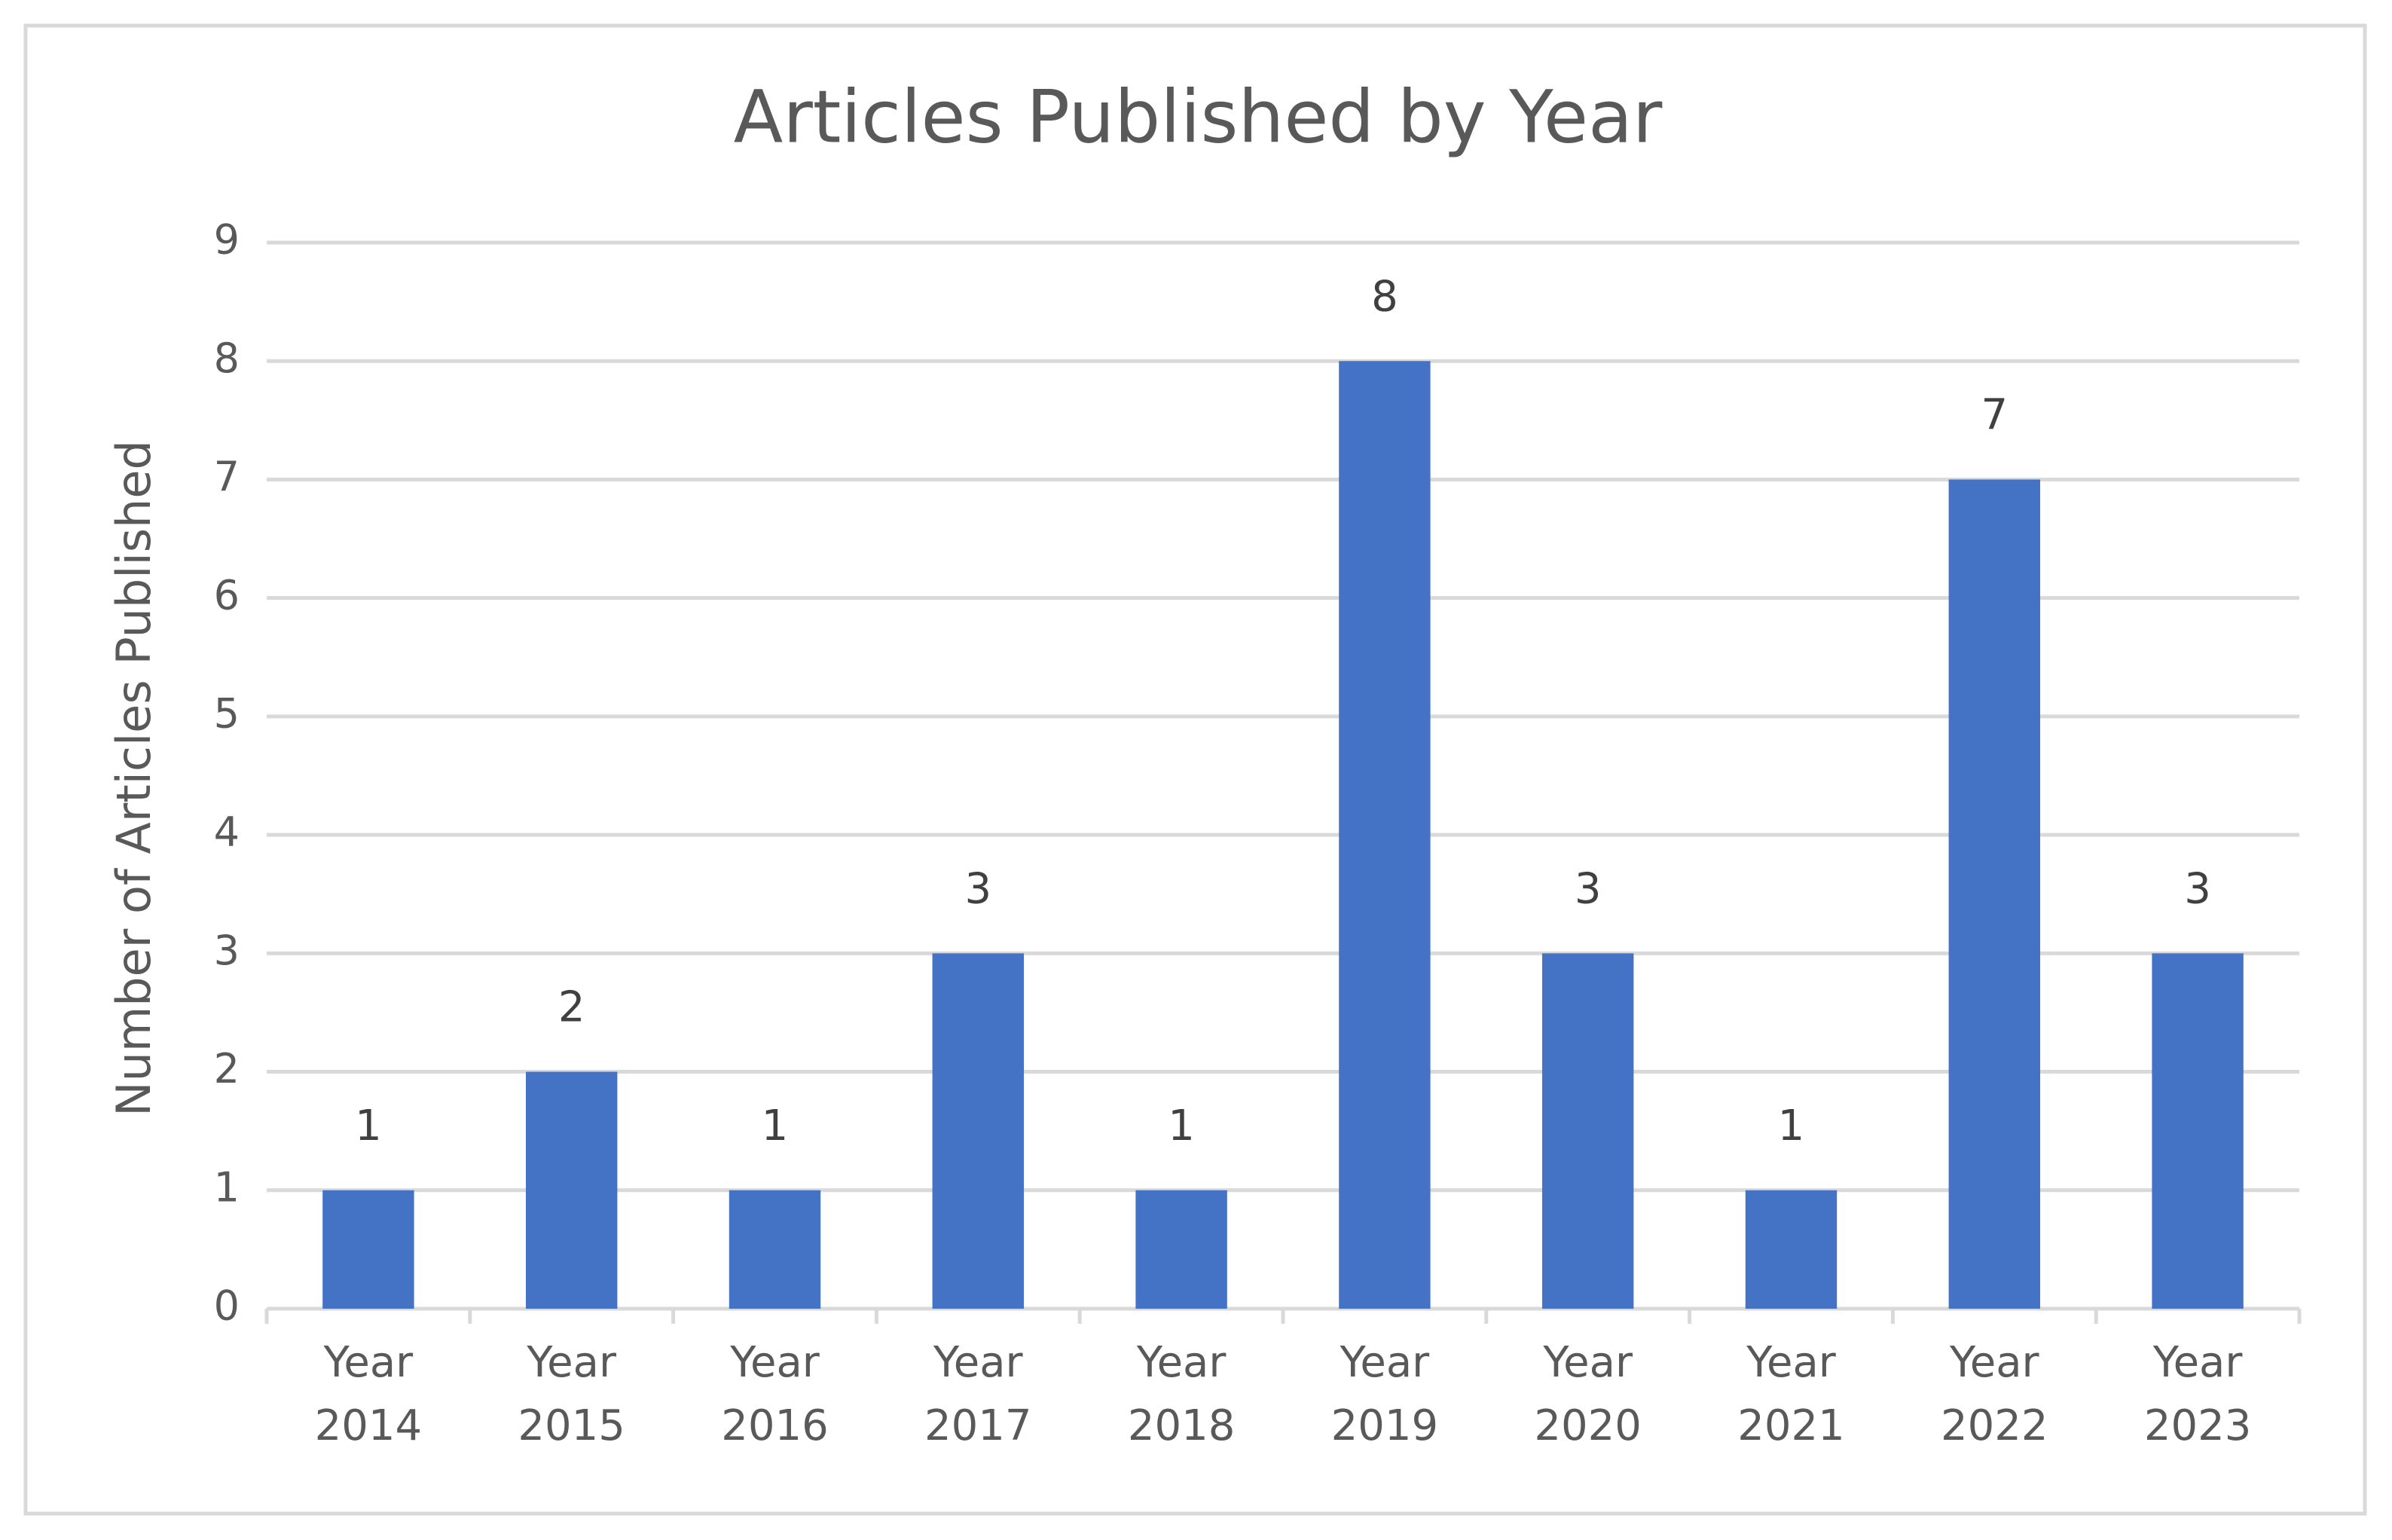 The width and height of the screenshot is (2392, 1540). Describe the element at coordinates (227, 714) in the screenshot. I see `y-tick-label: 5` at that location.